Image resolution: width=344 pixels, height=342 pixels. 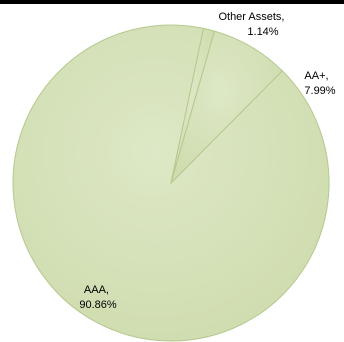 What do you see at coordinates (319, 83) in the screenshot?
I see `slice-label-aa-plus: AA+, 7.99%` at bounding box center [319, 83].